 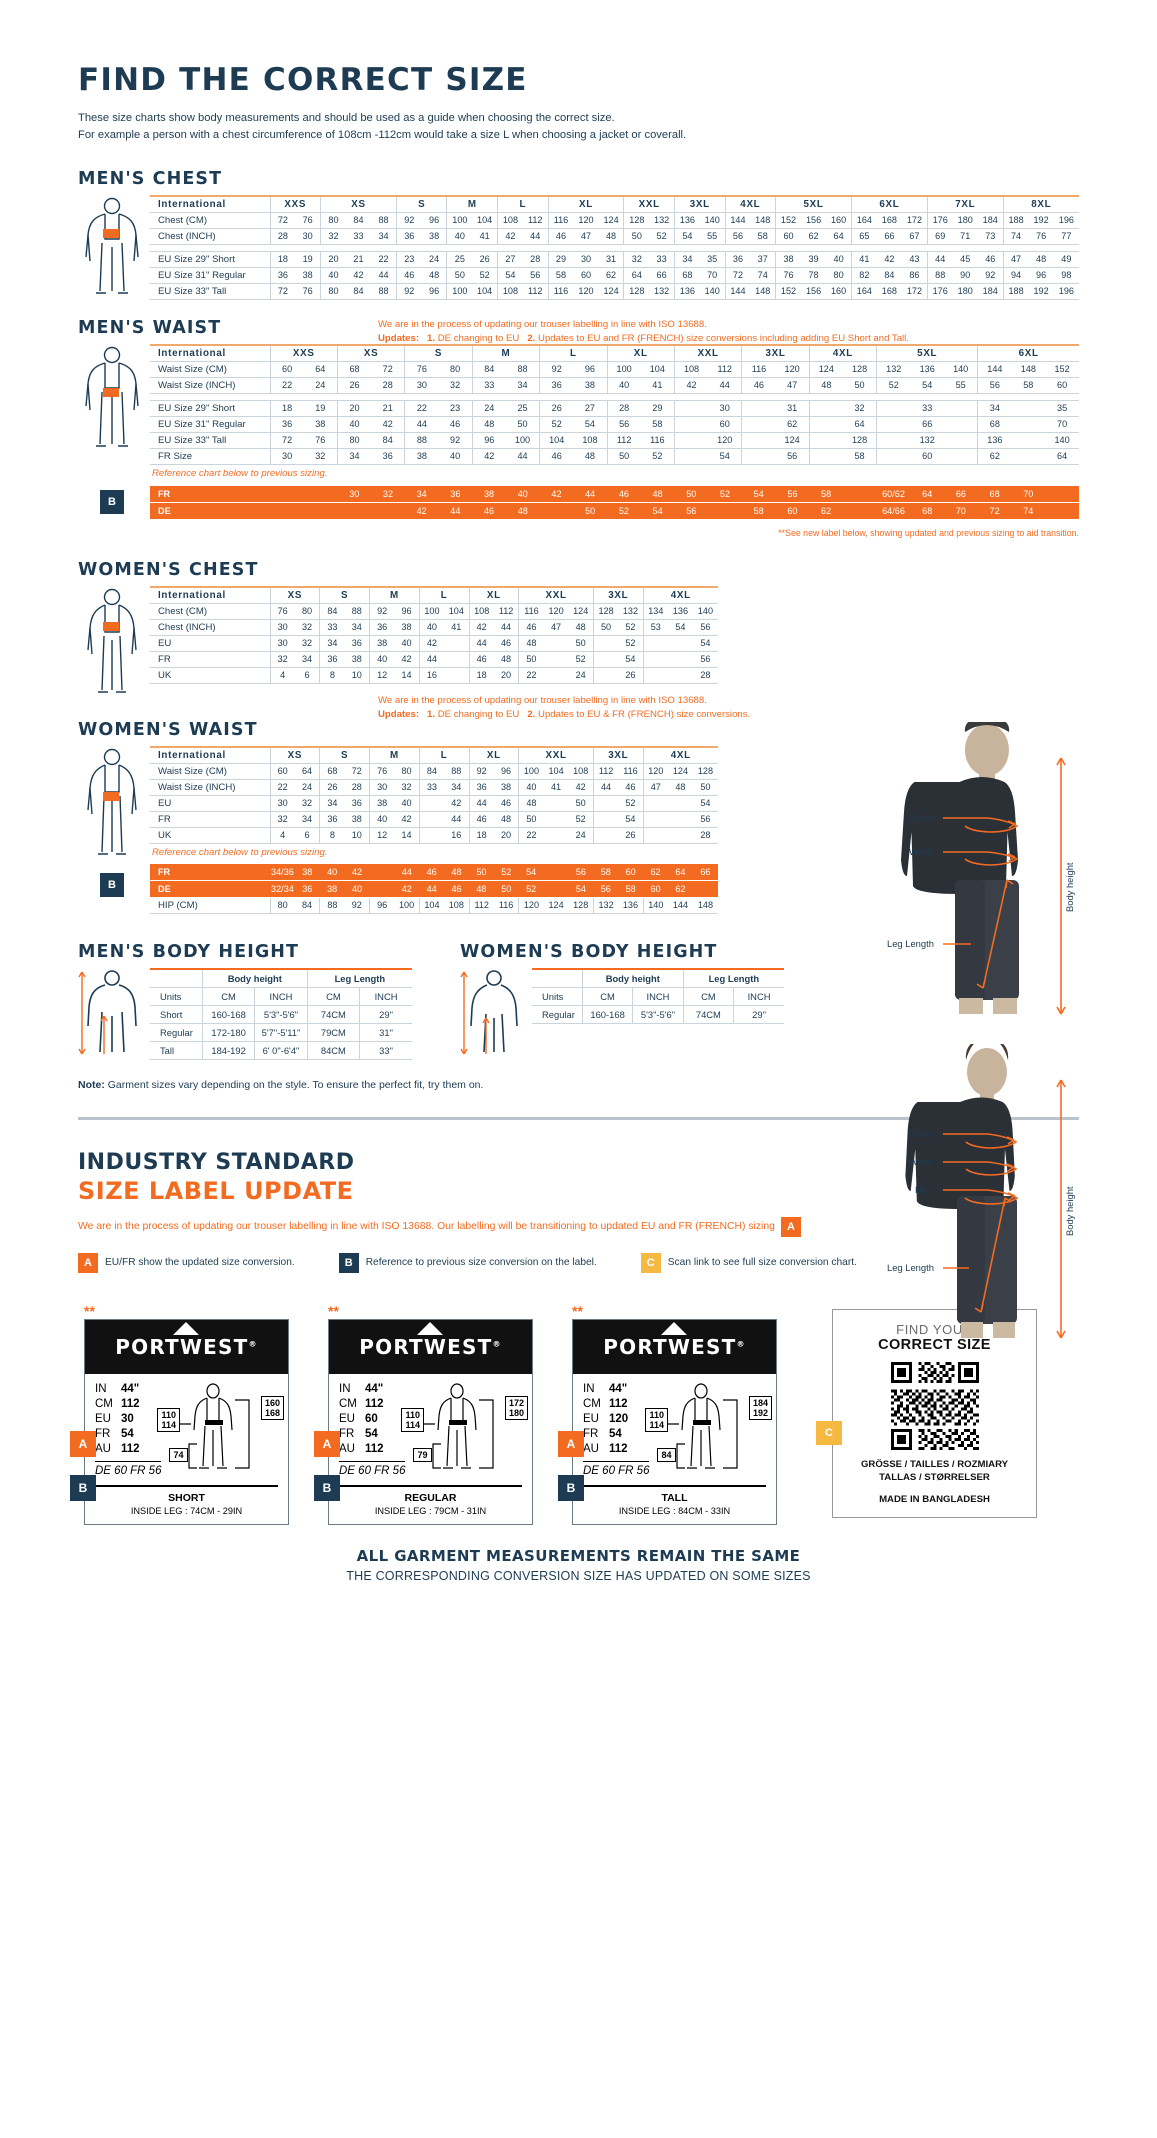 I want to click on leg-measure-box: 84, so click(x=666, y=1455).